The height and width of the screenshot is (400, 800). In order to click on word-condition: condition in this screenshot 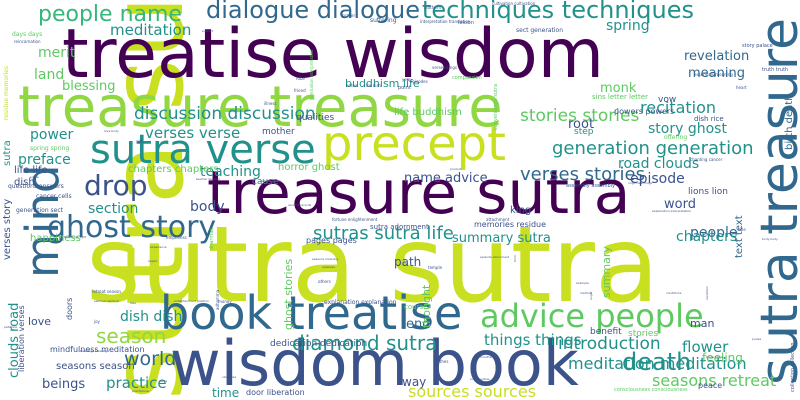, I will do `click(707, 293)`.